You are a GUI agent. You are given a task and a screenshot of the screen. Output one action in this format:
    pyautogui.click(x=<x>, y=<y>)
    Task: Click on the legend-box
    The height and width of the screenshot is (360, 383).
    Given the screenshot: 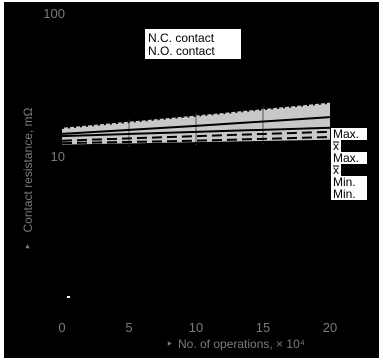 What is the action you would take?
    pyautogui.click(x=193, y=44)
    